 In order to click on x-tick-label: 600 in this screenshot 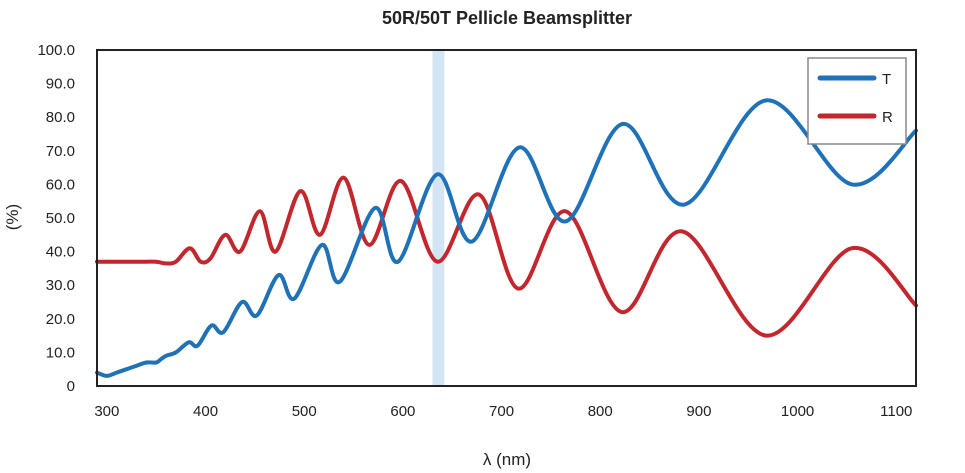, I will do `click(402, 411)`.